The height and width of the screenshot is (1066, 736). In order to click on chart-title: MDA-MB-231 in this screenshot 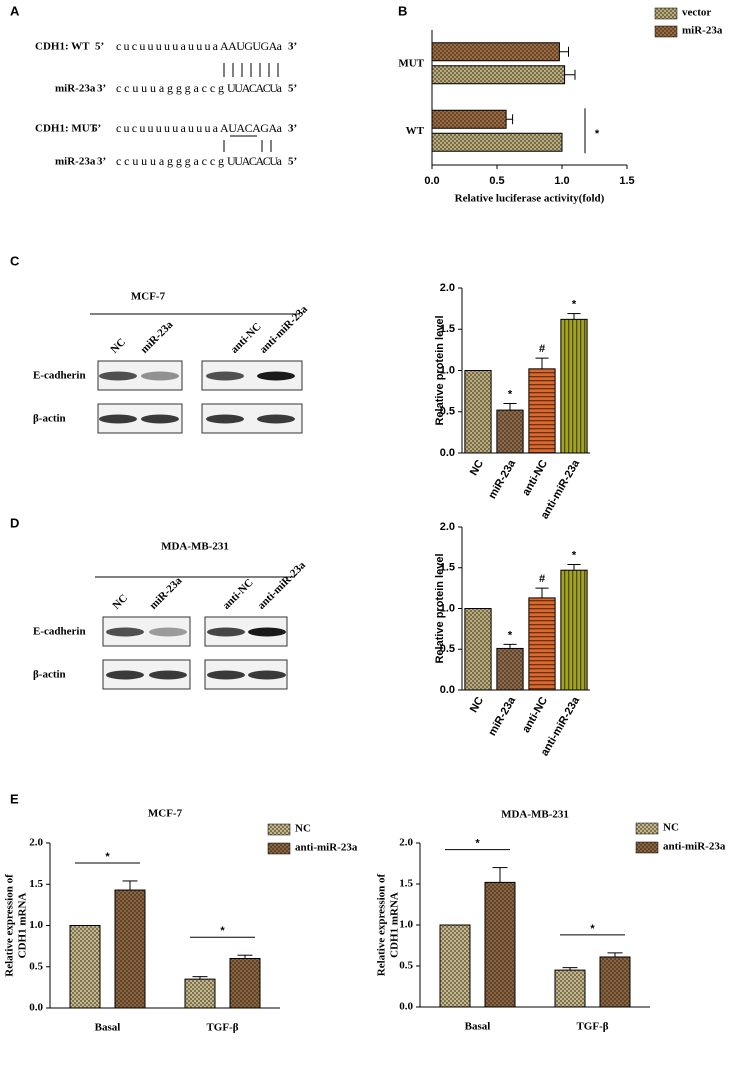, I will do `click(535, 815)`.